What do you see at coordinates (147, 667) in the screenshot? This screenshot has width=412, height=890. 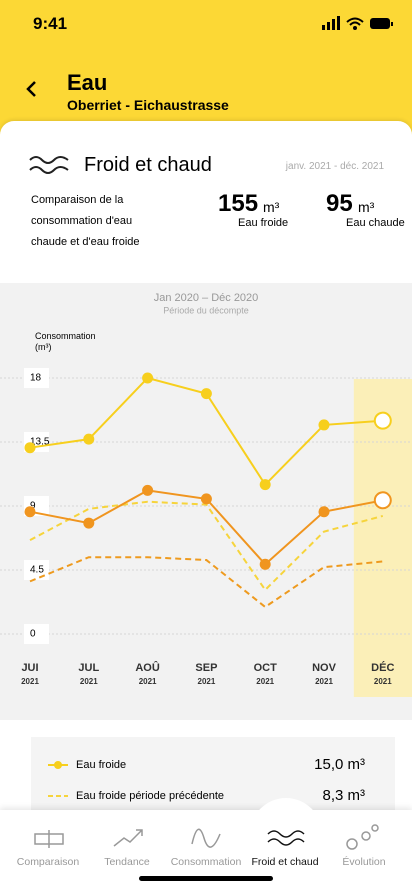 I see `x-tick-label: AOÛ` at bounding box center [147, 667].